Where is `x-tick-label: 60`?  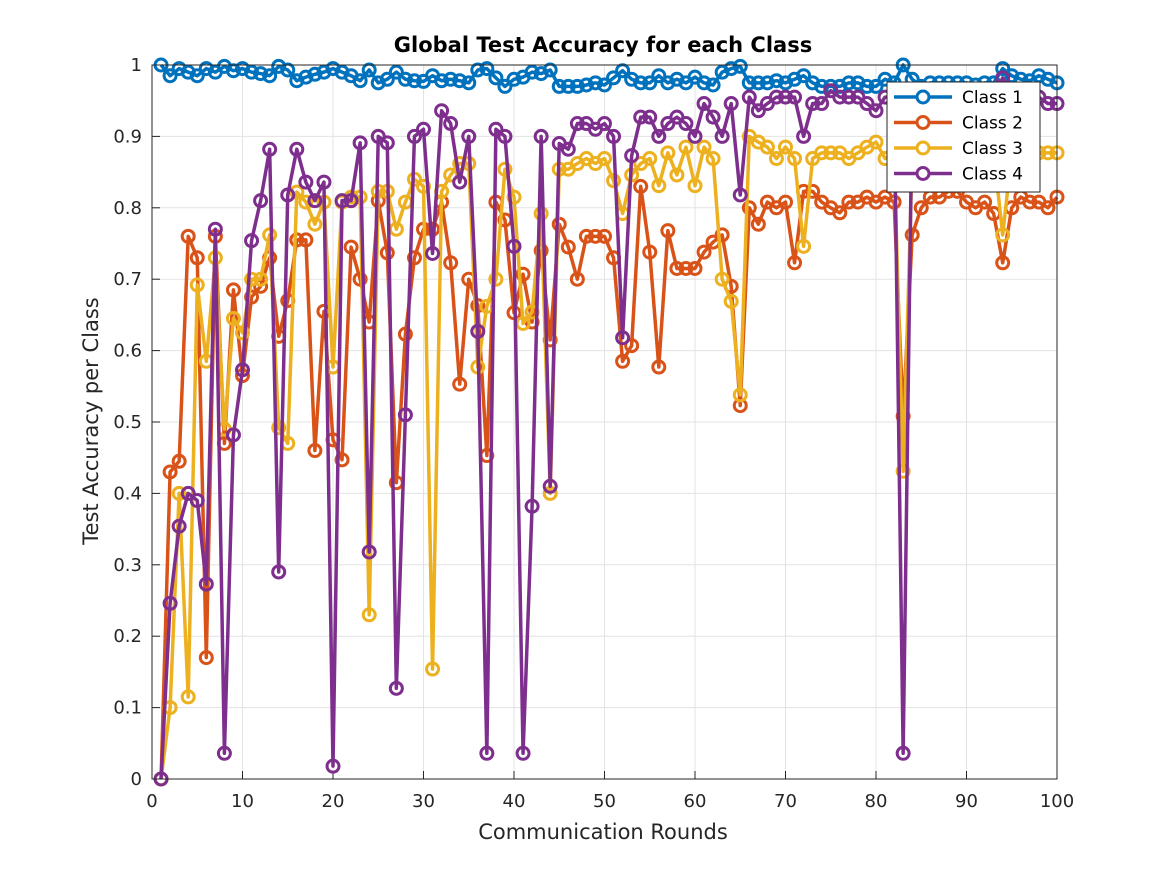 x-tick-label: 60 is located at coordinates (695, 801).